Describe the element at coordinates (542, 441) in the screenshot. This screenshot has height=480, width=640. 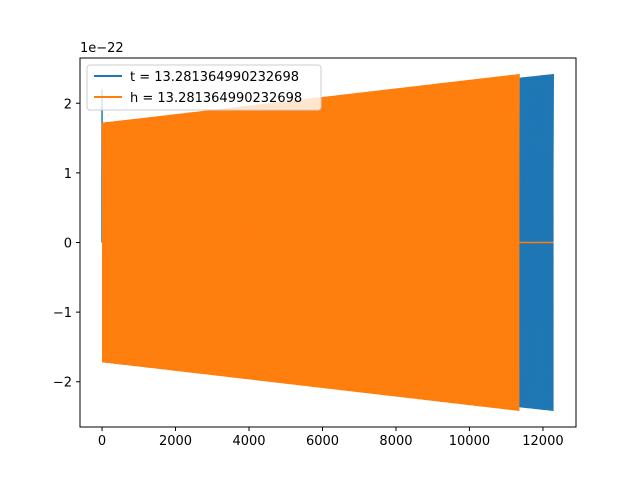
I see `x-tick-label: 12000` at that location.